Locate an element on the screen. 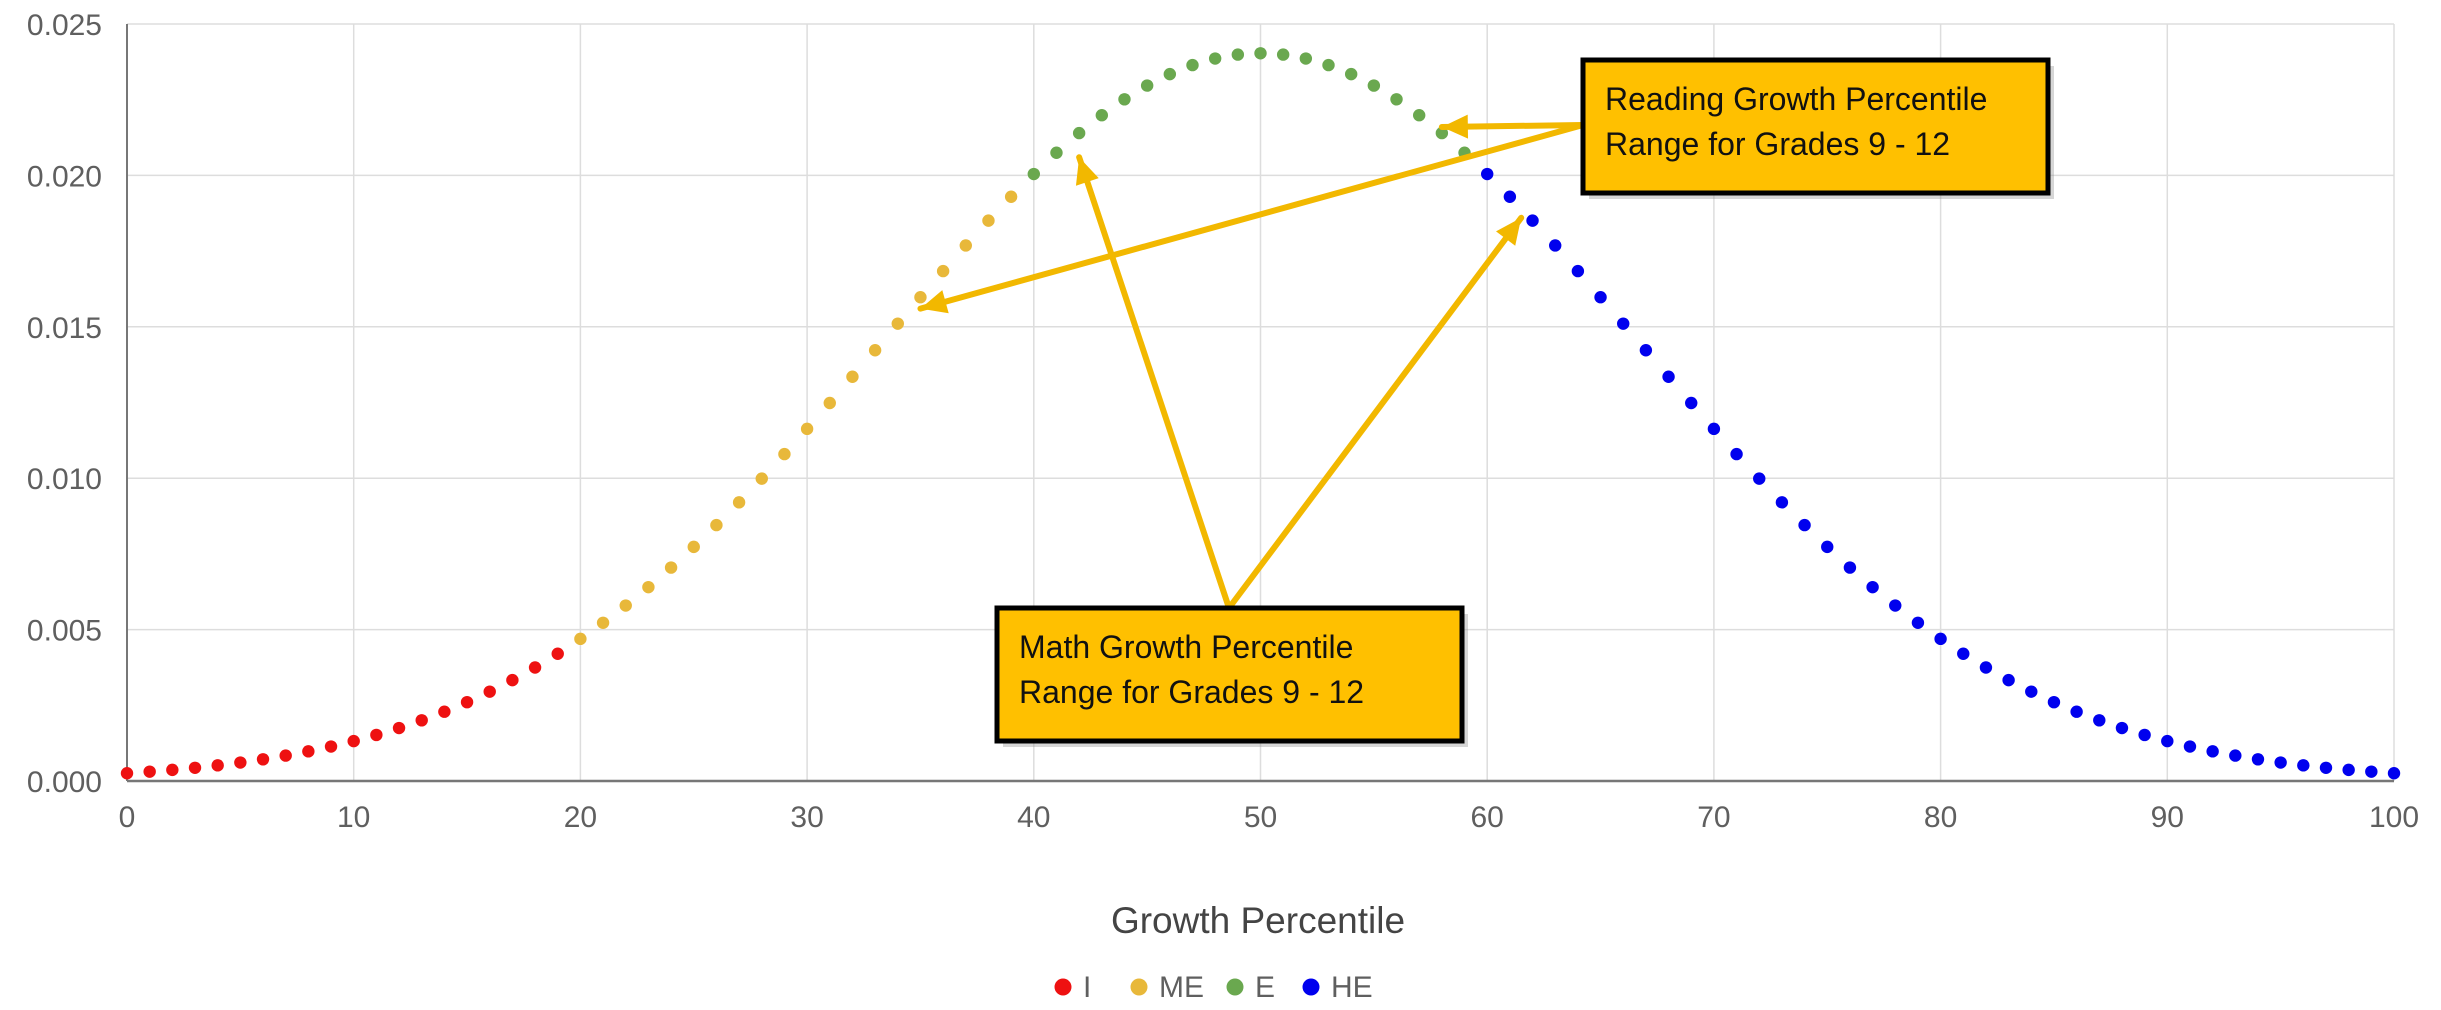 This screenshot has height=1010, width=2441. legend-label-i: I is located at coordinates (1087, 987).